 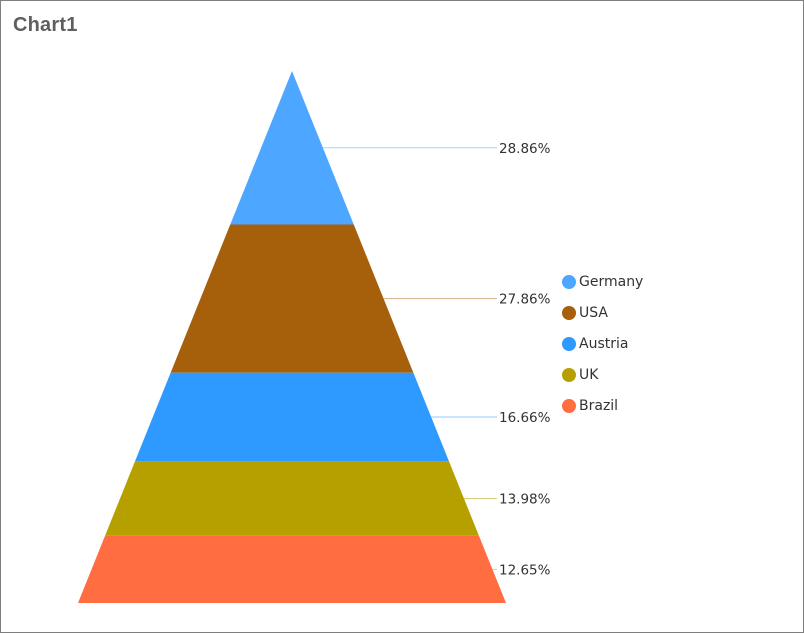 I want to click on pyramid-segment-uk, so click(x=292, y=498).